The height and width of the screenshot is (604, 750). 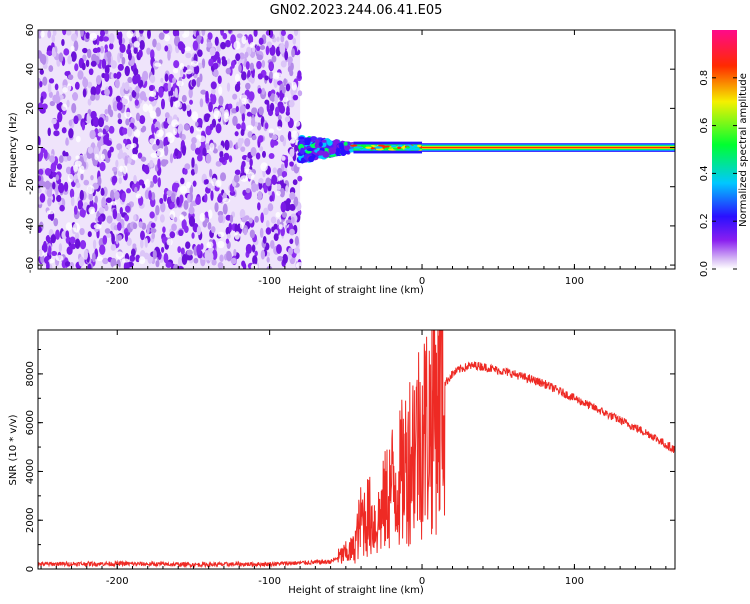 What do you see at coordinates (30, 187) in the screenshot?
I see `spectrogram-ytick-label: -20` at bounding box center [30, 187].